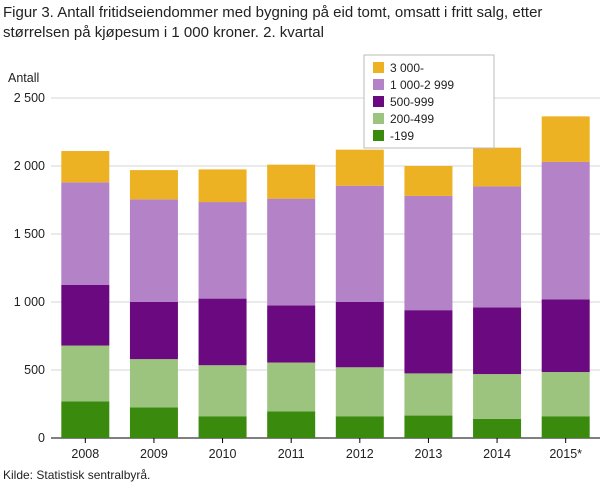 This screenshot has height=489, width=609. Describe the element at coordinates (77, 475) in the screenshot. I see `source-note: Kilde: Statistisk sentralbyrå.` at that location.